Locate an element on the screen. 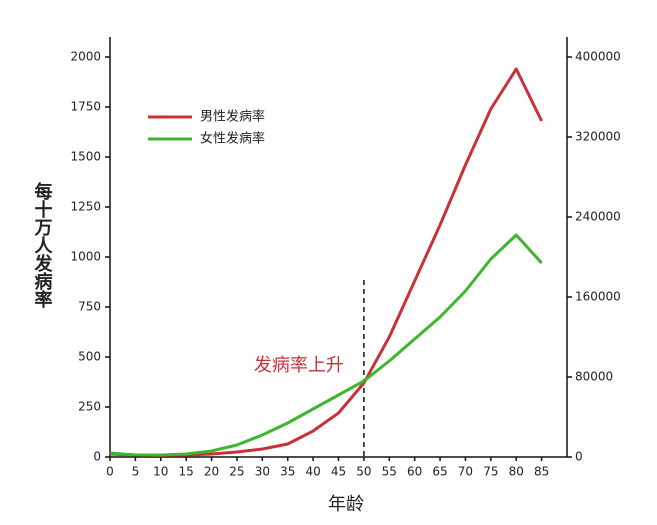  x-tick-label: 15 is located at coordinates (186, 472).